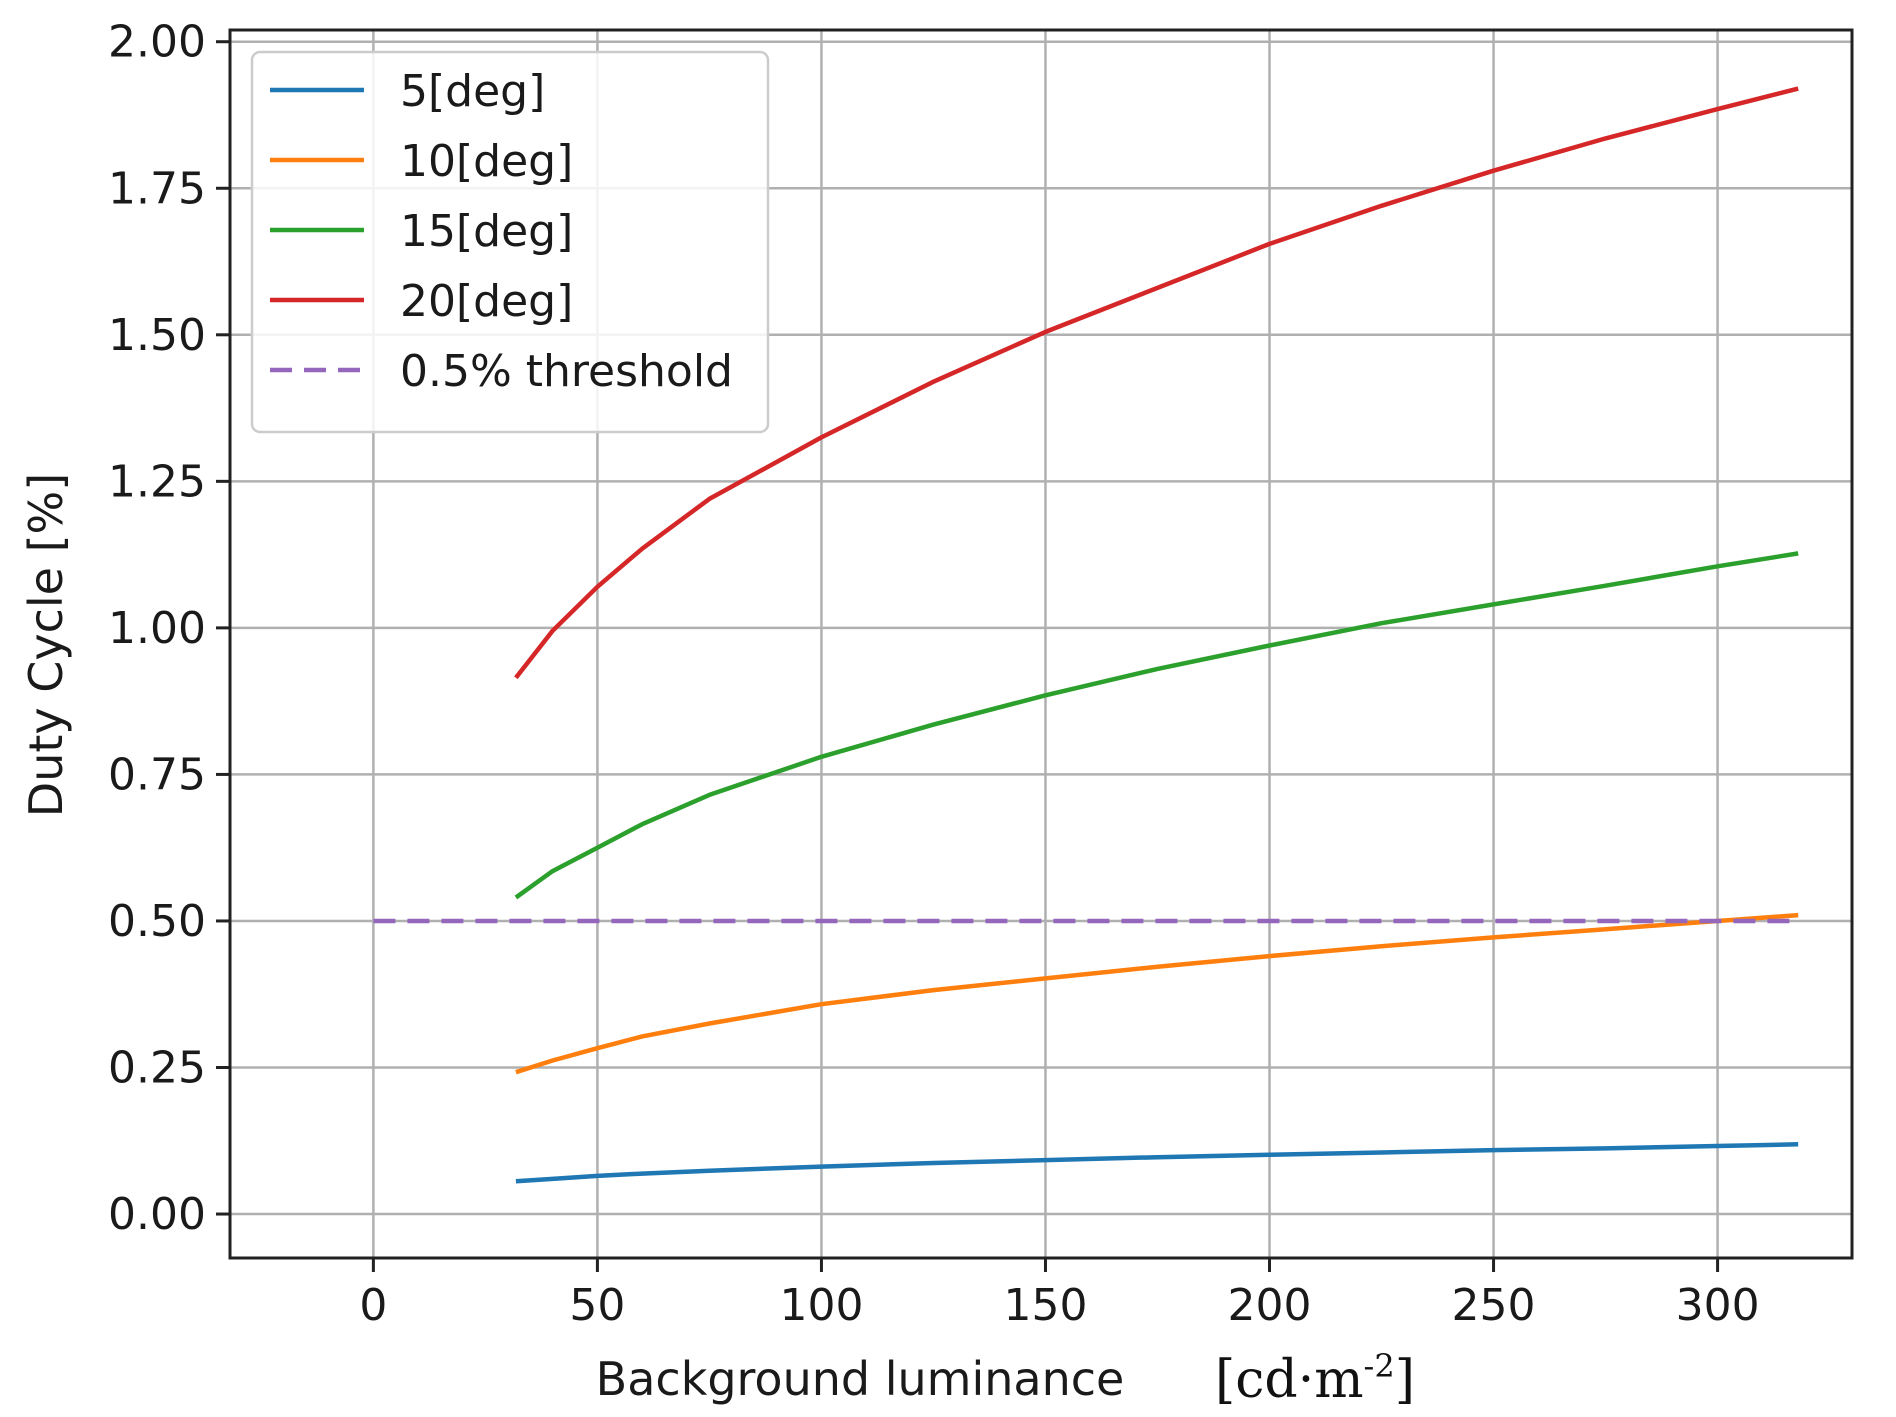 The image size is (1896, 1417). What do you see at coordinates (1405, 1380) in the screenshot?
I see `x-axis-unit-end: ]` at bounding box center [1405, 1380].